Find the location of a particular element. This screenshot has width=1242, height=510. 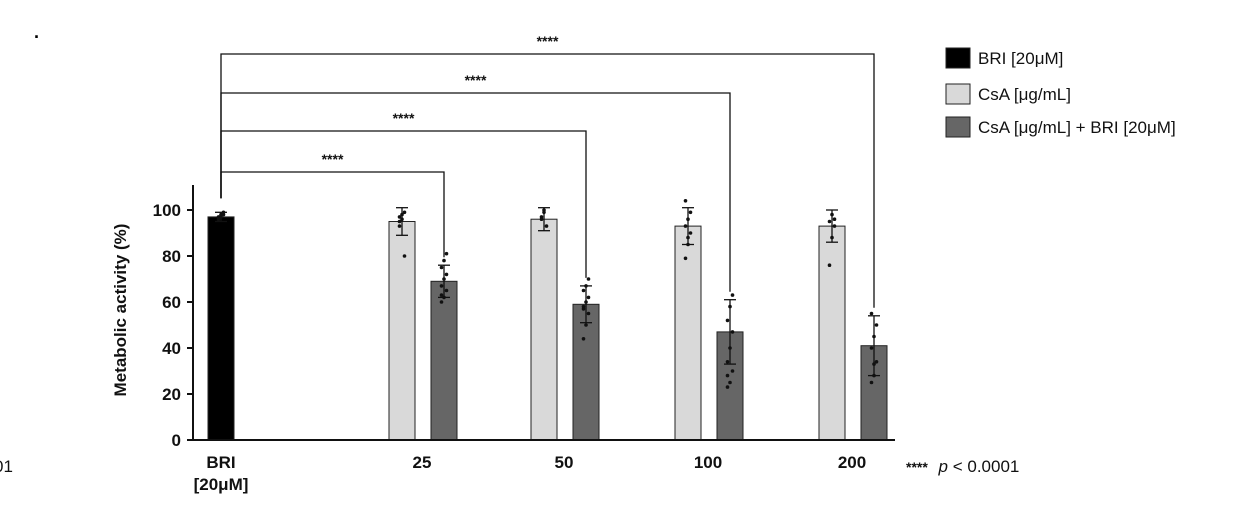

p-value-stars: **** is located at coordinates (917, 467).